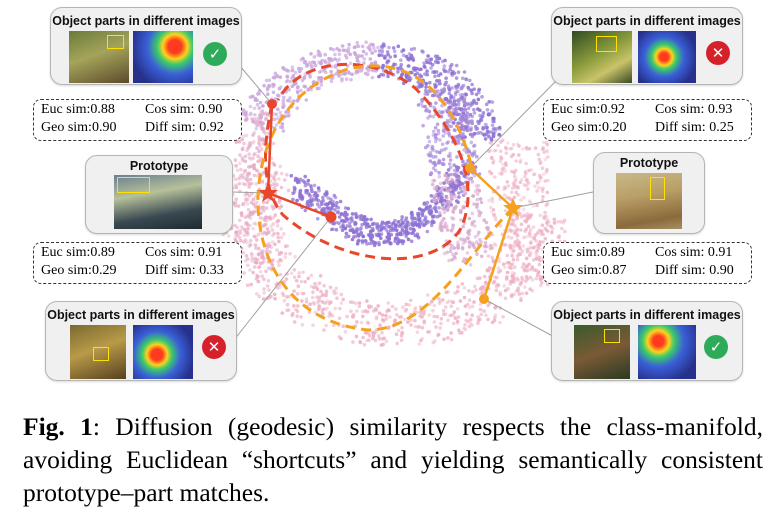 This screenshot has height=525, width=783. I want to click on cos-sim: Cos sim: 0.91, so click(184, 252).